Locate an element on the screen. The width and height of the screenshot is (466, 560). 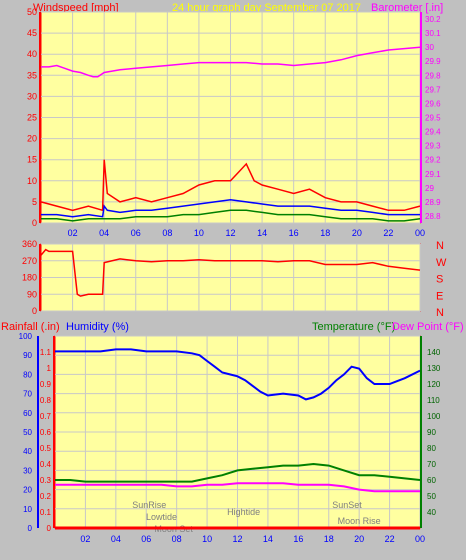
temperature-y-tick: 70 is located at coordinates (431, 464).